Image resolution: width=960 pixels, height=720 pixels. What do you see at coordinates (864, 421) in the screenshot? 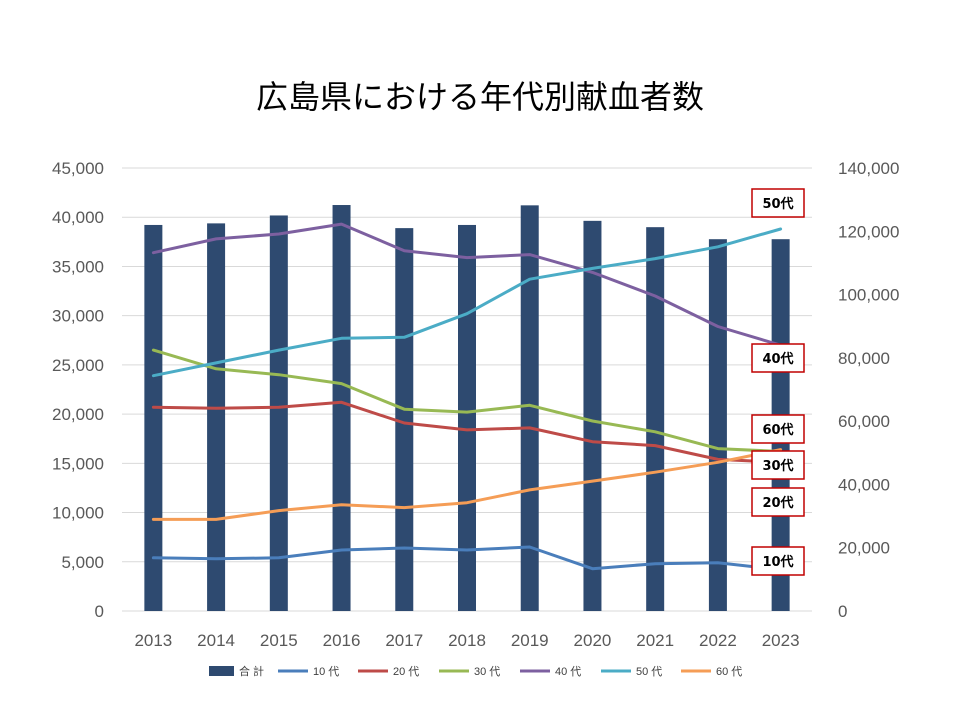
I see `right-tick-label: 60,000` at bounding box center [864, 421].